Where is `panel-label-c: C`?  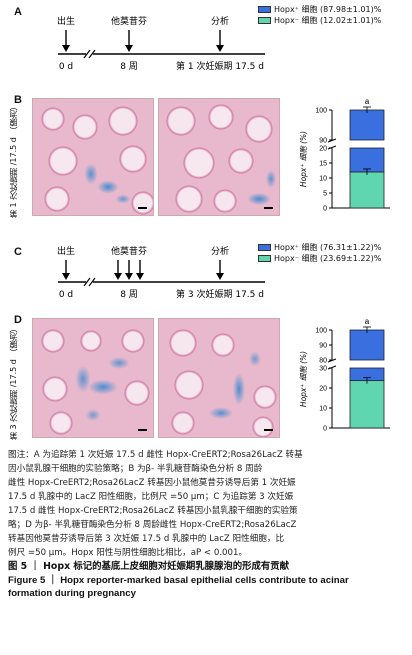
panel-label-c: C is located at coordinates (18, 252).